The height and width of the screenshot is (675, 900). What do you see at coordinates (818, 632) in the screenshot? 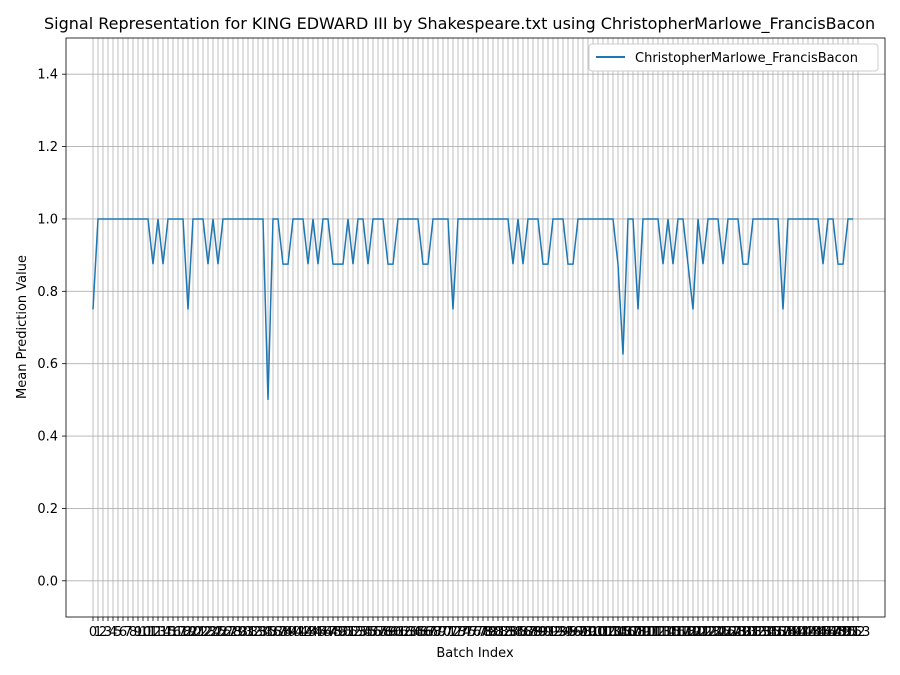
I see `x-tick-label: 145` at bounding box center [818, 632].